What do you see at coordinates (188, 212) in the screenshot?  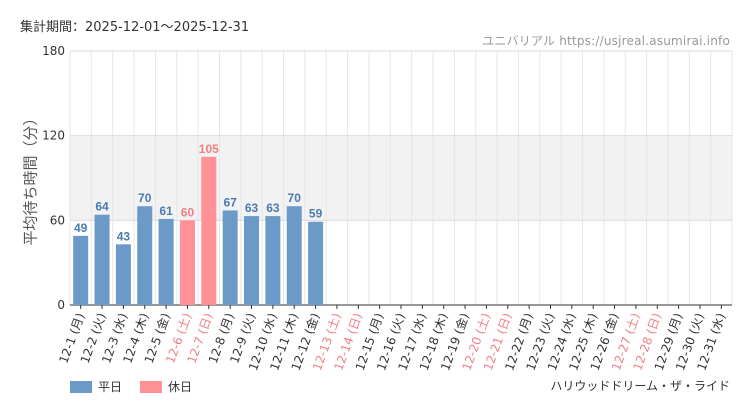 I see `bar-value-label: 60` at bounding box center [188, 212].